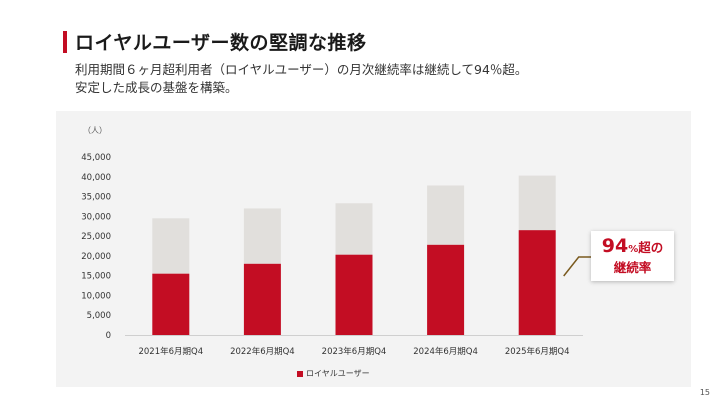 Image resolution: width=720 pixels, height=405 pixels. What do you see at coordinates (221, 43) in the screenshot?
I see `page-title: ロイヤルユーザー数の堅調な推移` at bounding box center [221, 43].